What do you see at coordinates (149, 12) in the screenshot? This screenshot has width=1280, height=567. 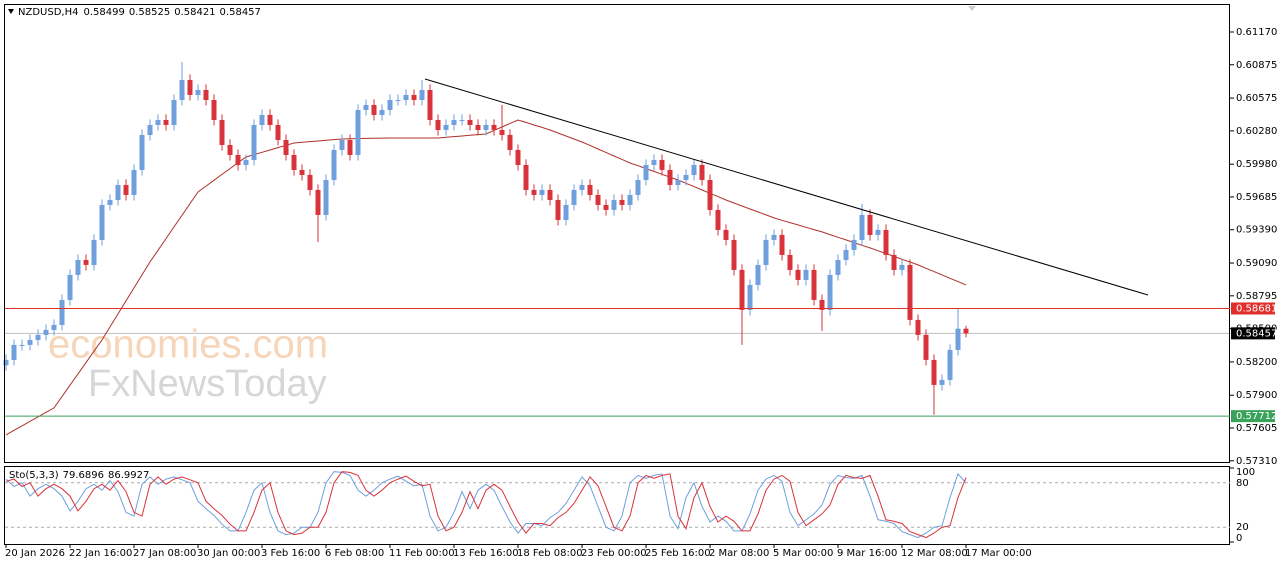 I see `ohlc-high: 0.58525` at bounding box center [149, 12].